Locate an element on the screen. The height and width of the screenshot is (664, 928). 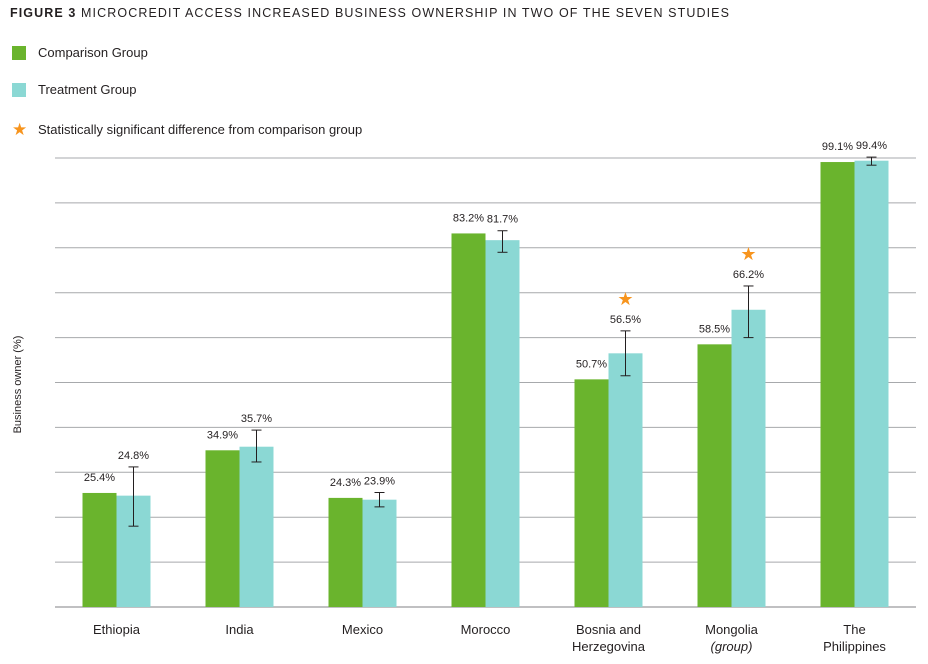
figure-label: FIGURE 3 is located at coordinates (43, 13).